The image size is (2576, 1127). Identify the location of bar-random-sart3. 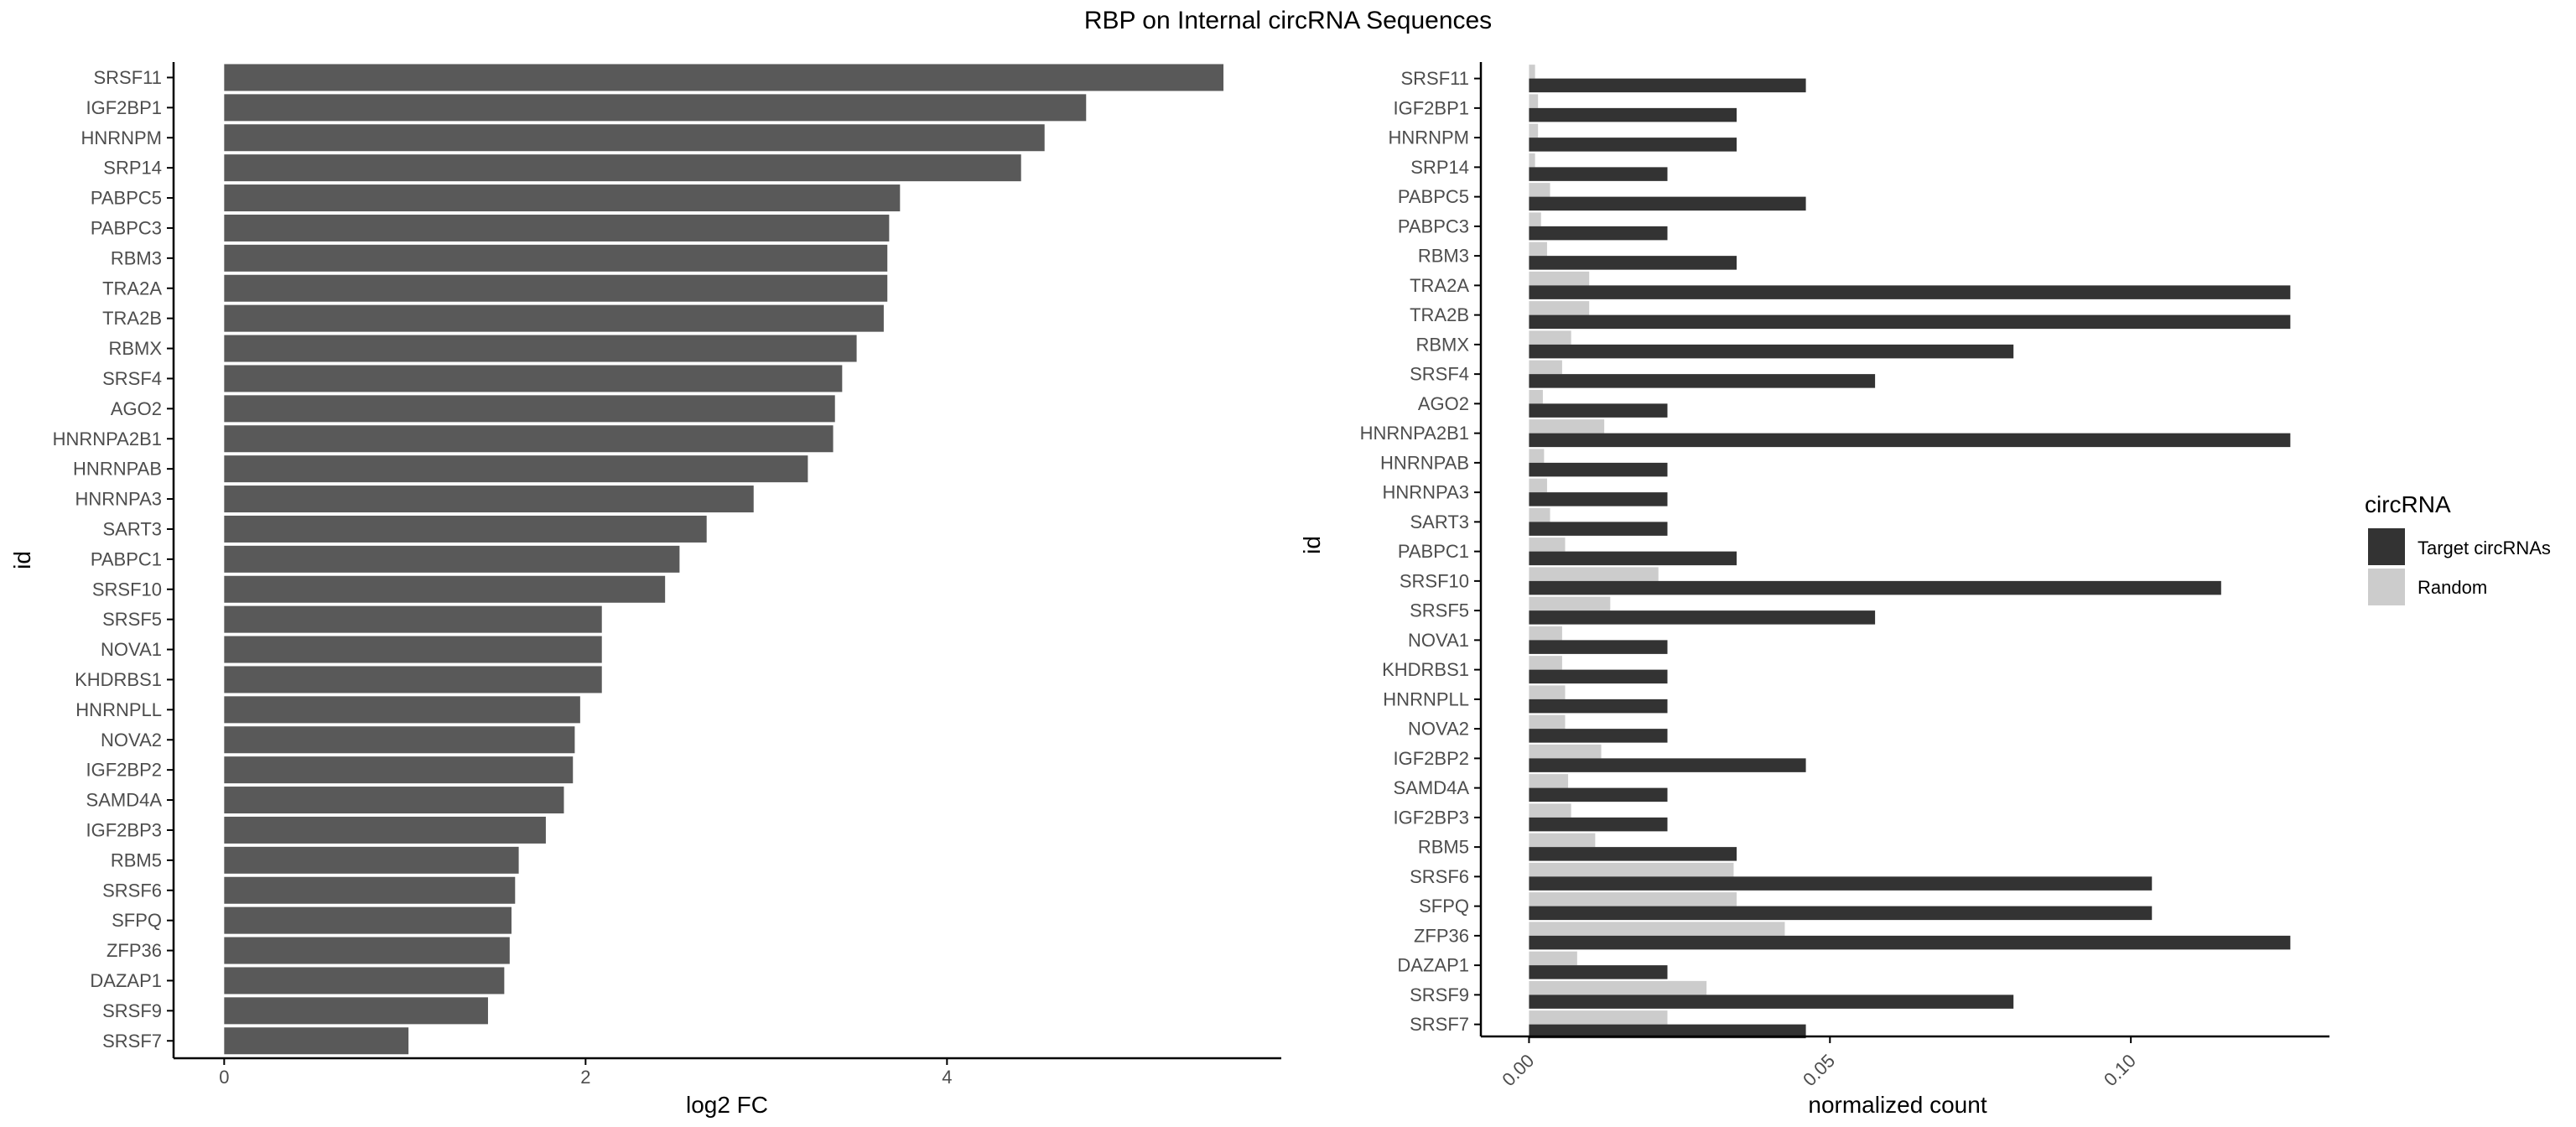
(1539, 514).